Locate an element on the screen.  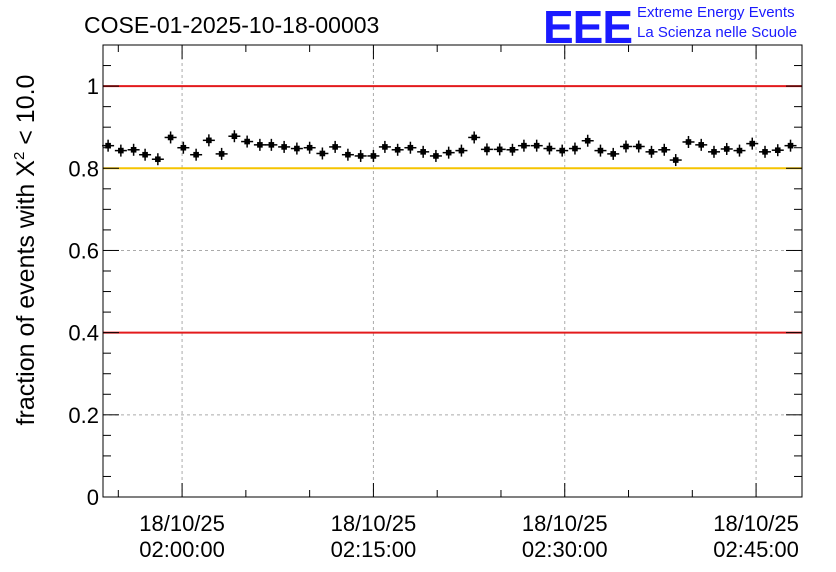
logo-line-1: Extreme Energy Events is located at coordinates (716, 12).